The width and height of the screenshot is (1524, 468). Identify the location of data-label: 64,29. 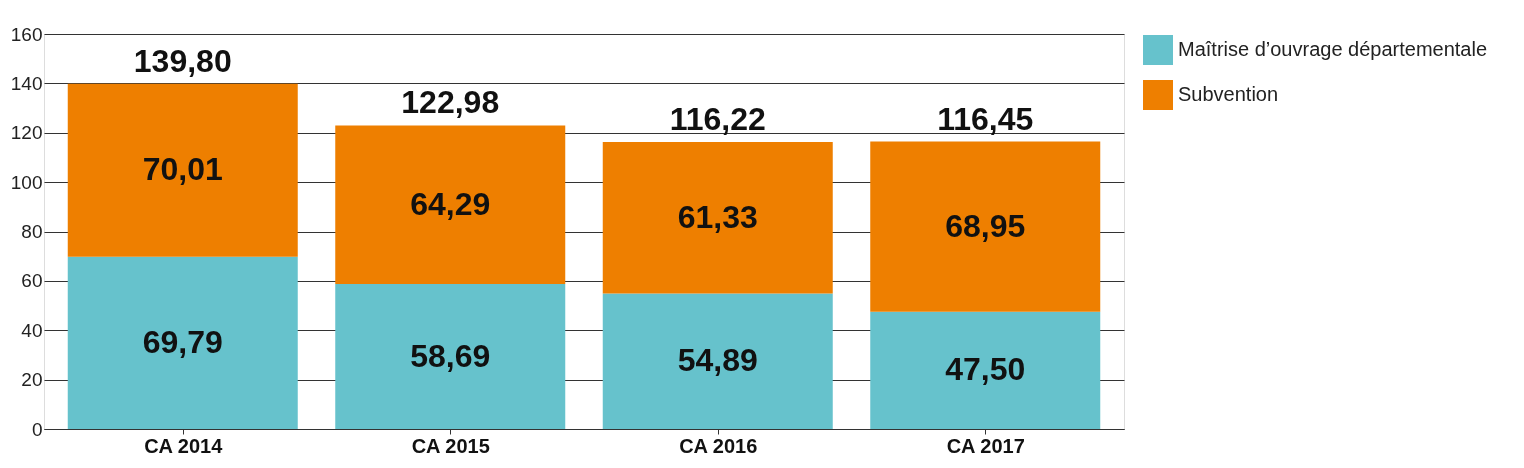
(450, 203).